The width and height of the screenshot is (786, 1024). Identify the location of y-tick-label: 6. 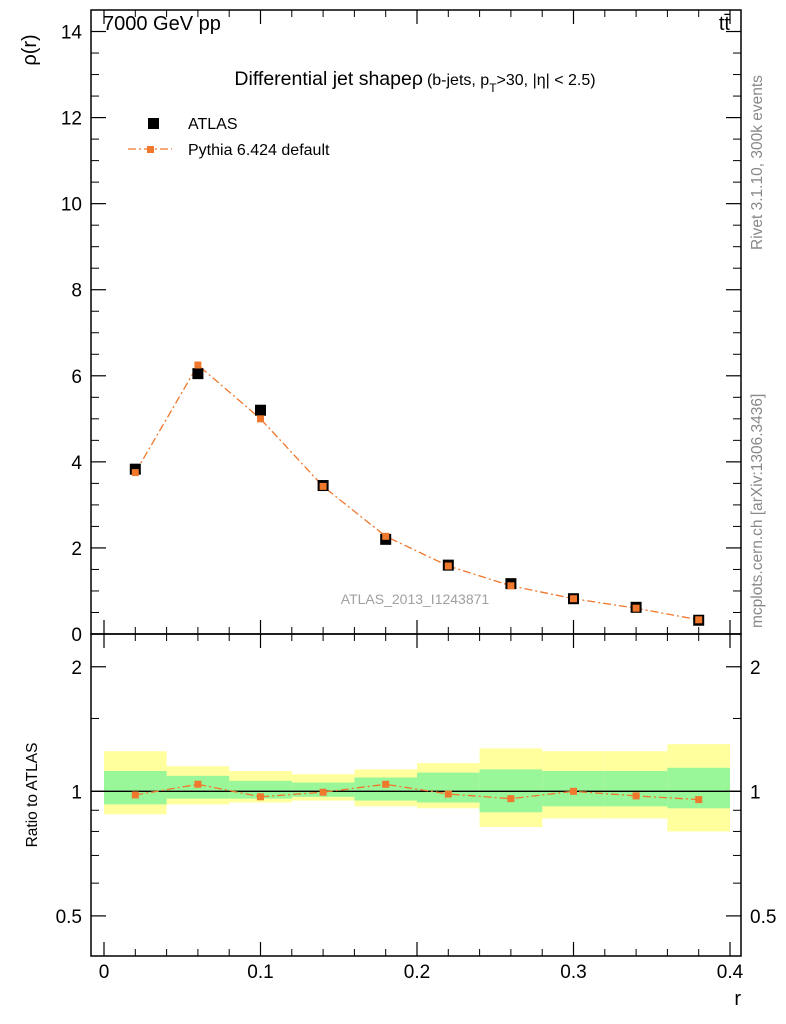
(76, 377).